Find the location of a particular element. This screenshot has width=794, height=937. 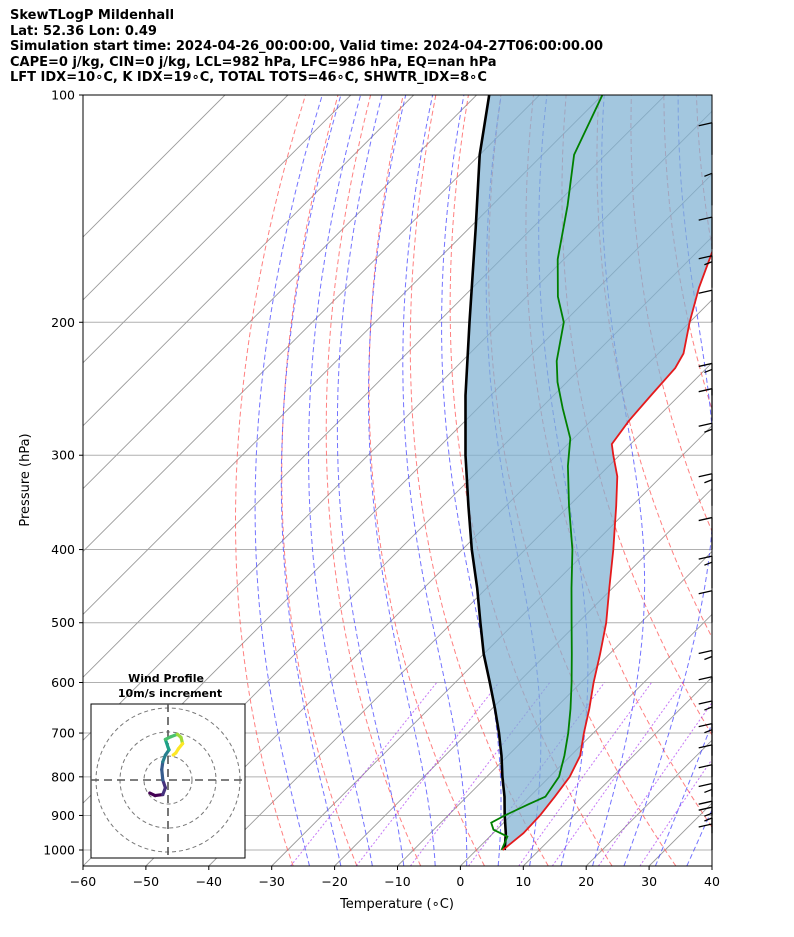

y-tick-label: 900 is located at coordinates (63, 815).